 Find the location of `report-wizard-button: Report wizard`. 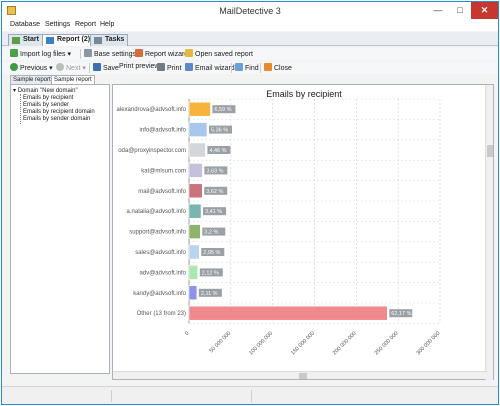

report-wizard-button: Report wizard is located at coordinates (161, 53).